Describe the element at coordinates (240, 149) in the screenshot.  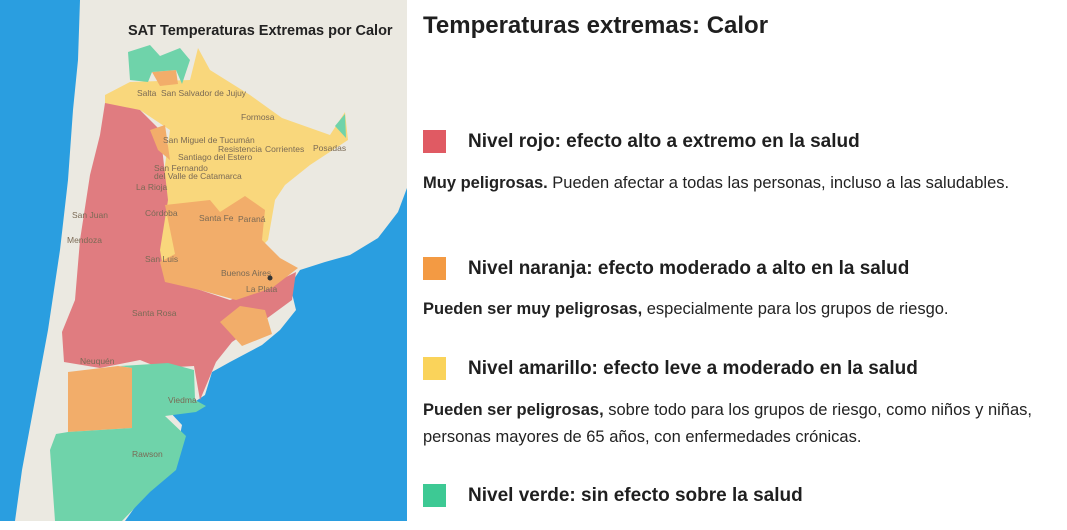
I see `city-label: Resistencia` at that location.